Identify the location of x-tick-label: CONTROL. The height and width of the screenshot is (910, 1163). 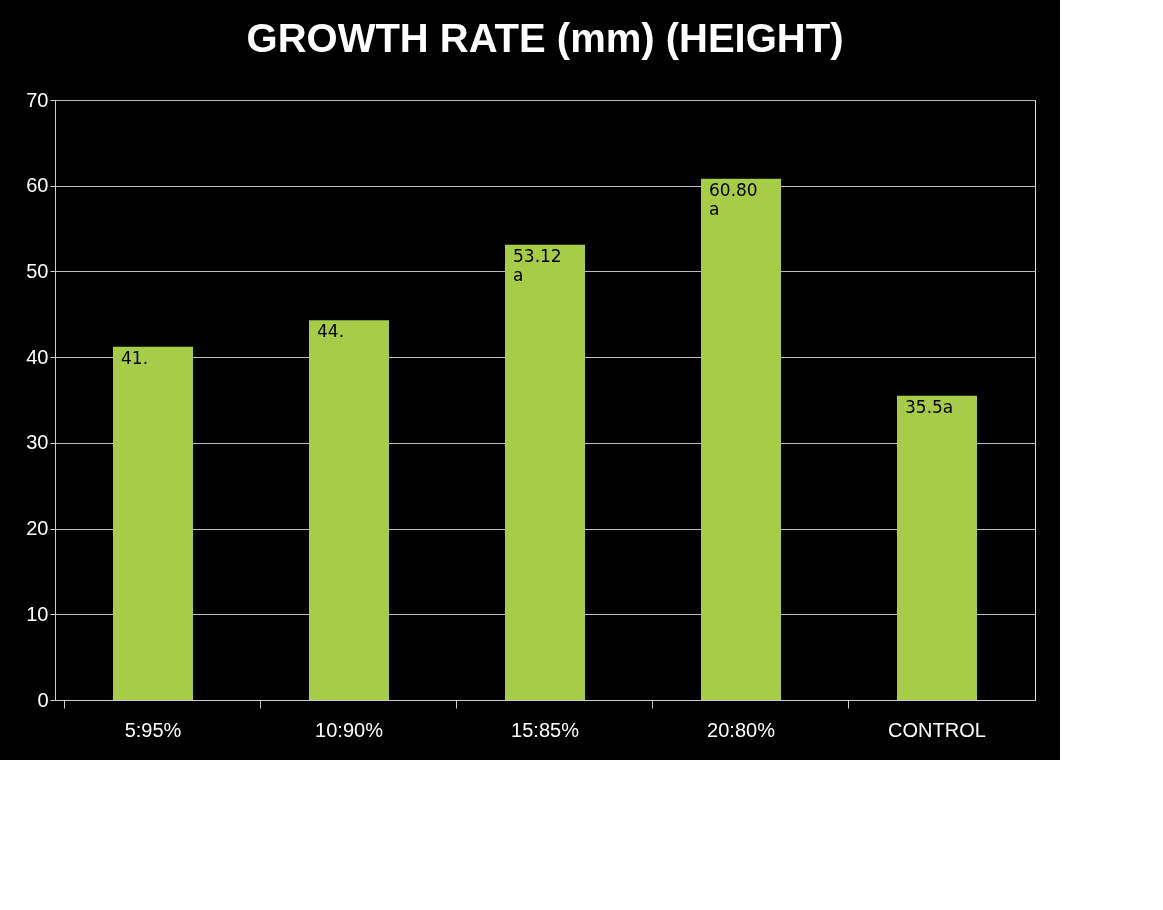
(937, 729).